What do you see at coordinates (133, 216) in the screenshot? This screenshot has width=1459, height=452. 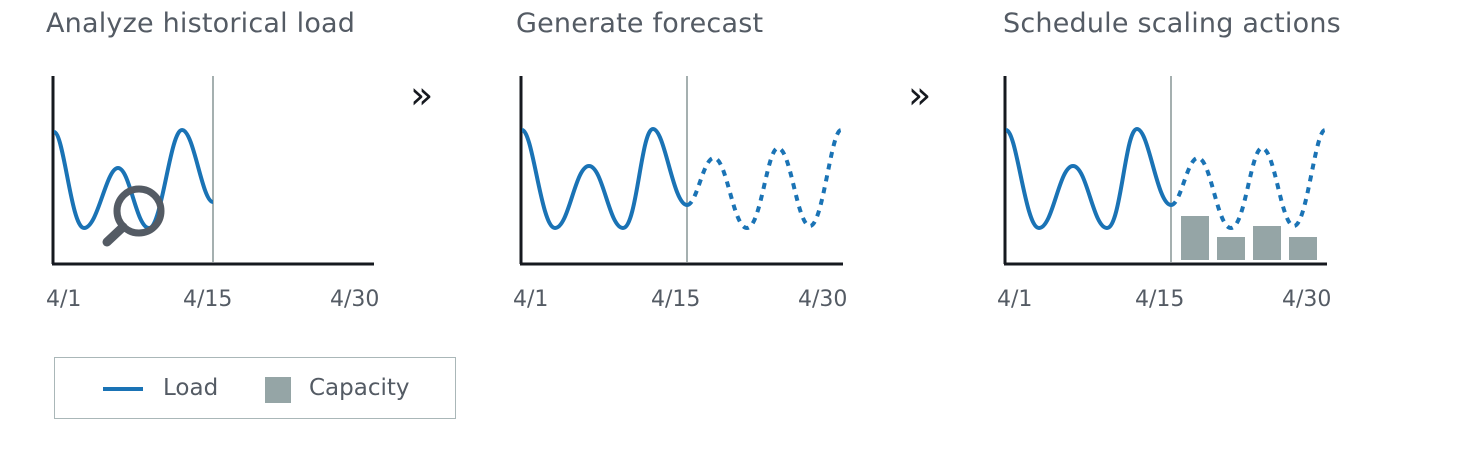 I see `magnifier-icon` at bounding box center [133, 216].